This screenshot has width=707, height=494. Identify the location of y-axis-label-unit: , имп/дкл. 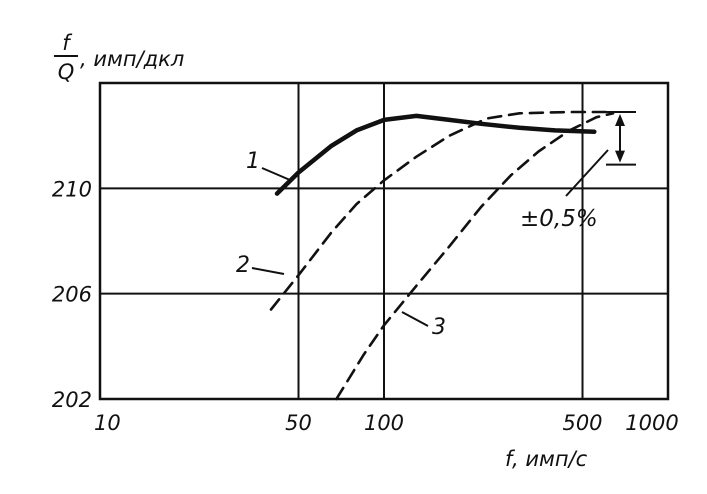
(132, 59).